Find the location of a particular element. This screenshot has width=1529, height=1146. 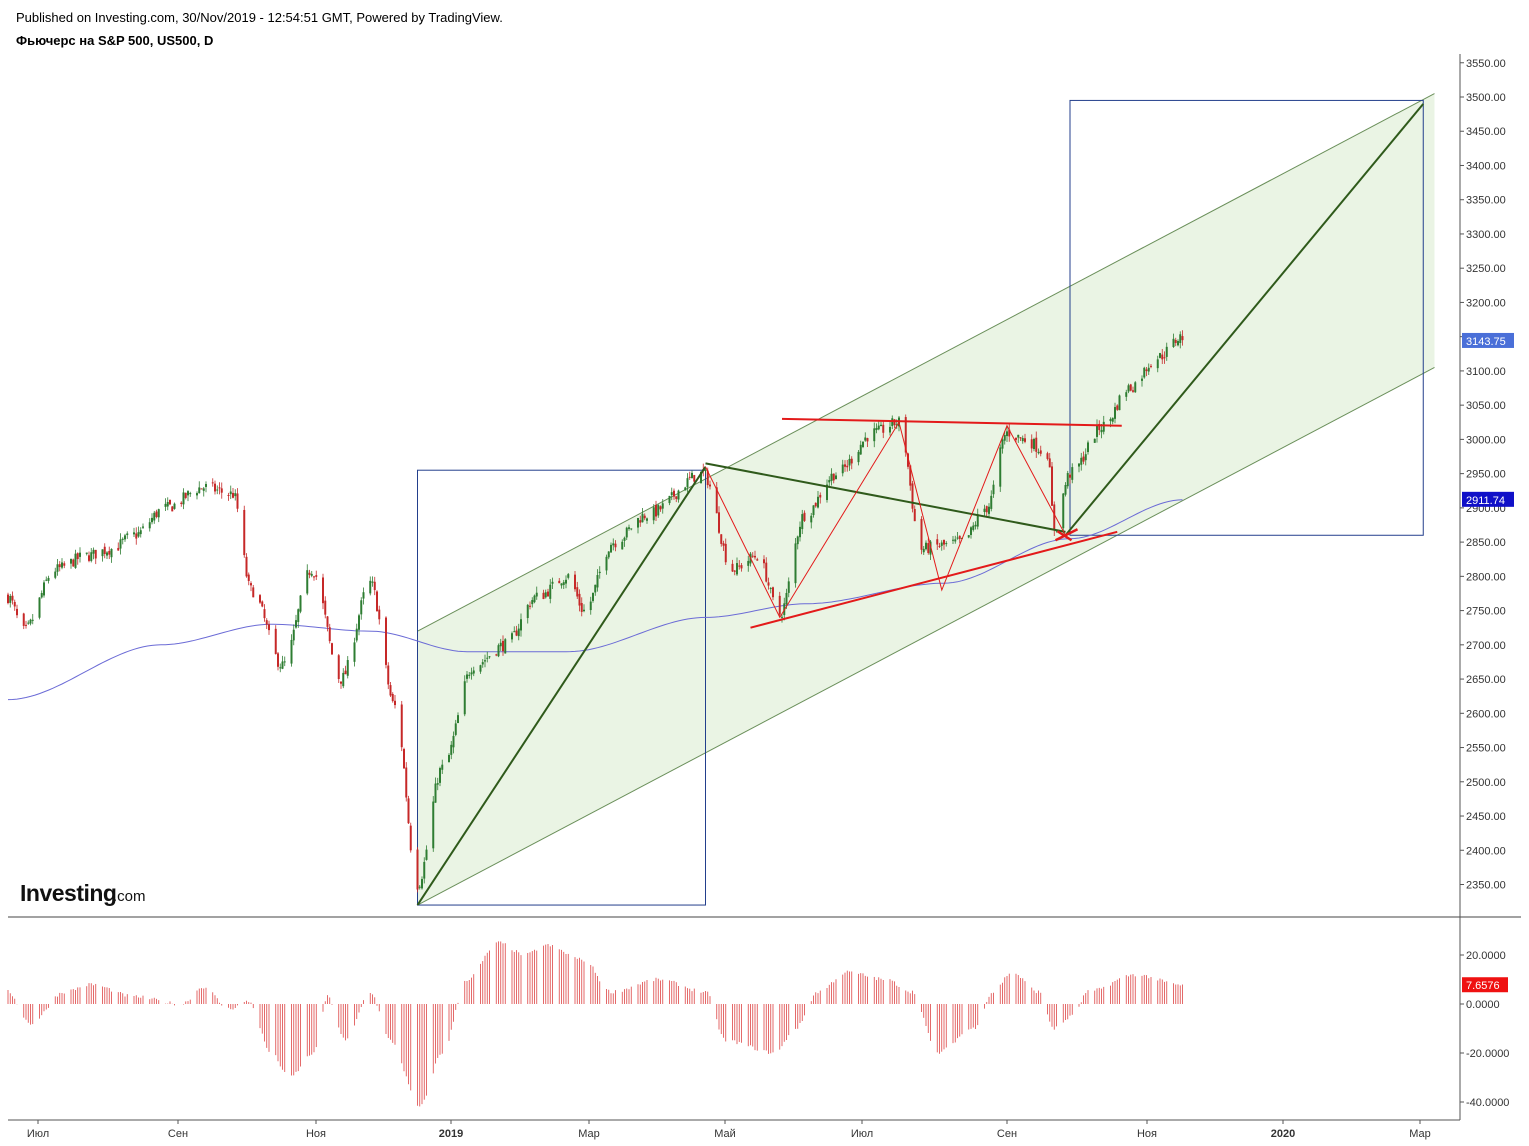

x-tick-label: Июл is located at coordinates (38, 1134).